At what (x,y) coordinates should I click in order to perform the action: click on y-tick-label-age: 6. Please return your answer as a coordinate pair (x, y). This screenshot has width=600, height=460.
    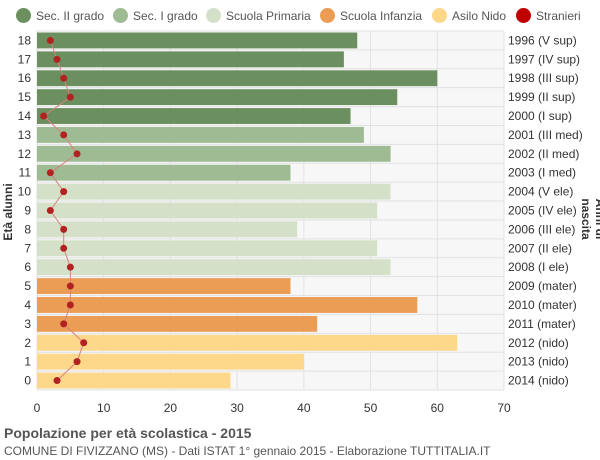
    Looking at the image, I should click on (27, 267).